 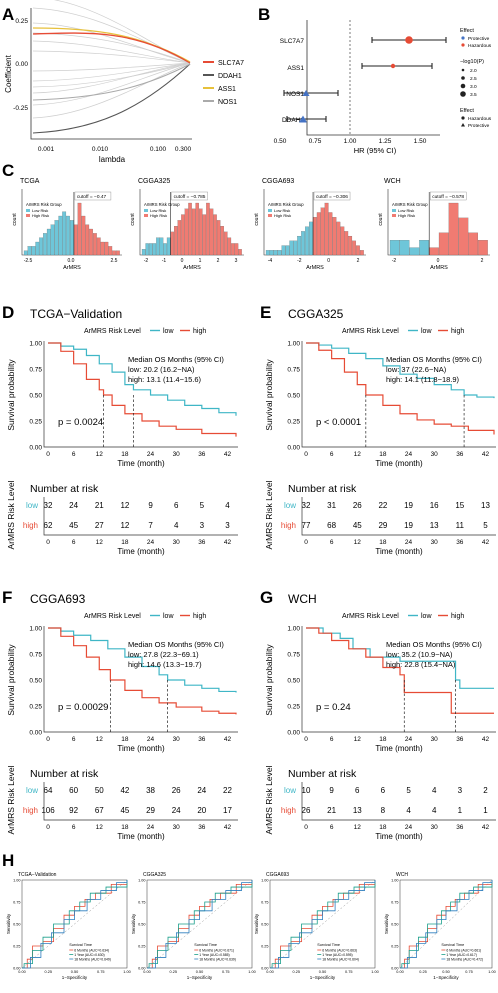 I want to click on histogram-legend-title: ArMRS Risk Group, so click(x=410, y=204).